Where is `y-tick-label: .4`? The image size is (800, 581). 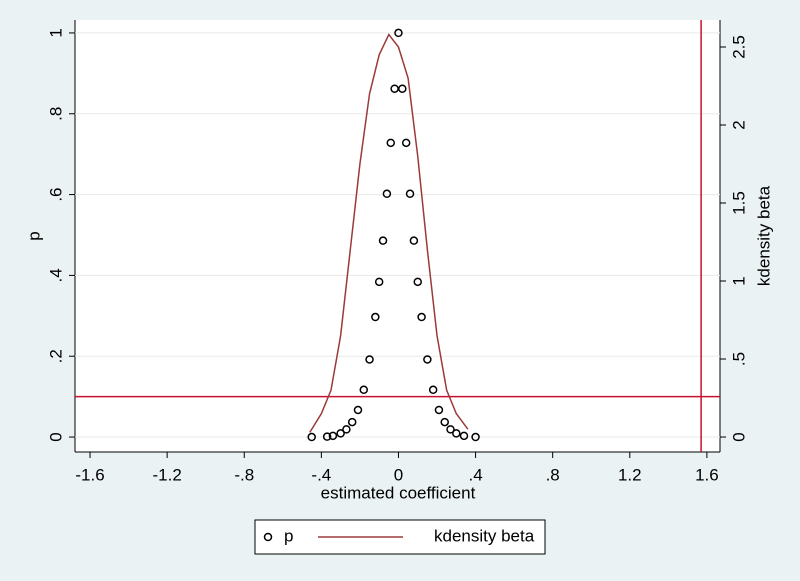 y-tick-label: .4 is located at coordinates (55, 275).